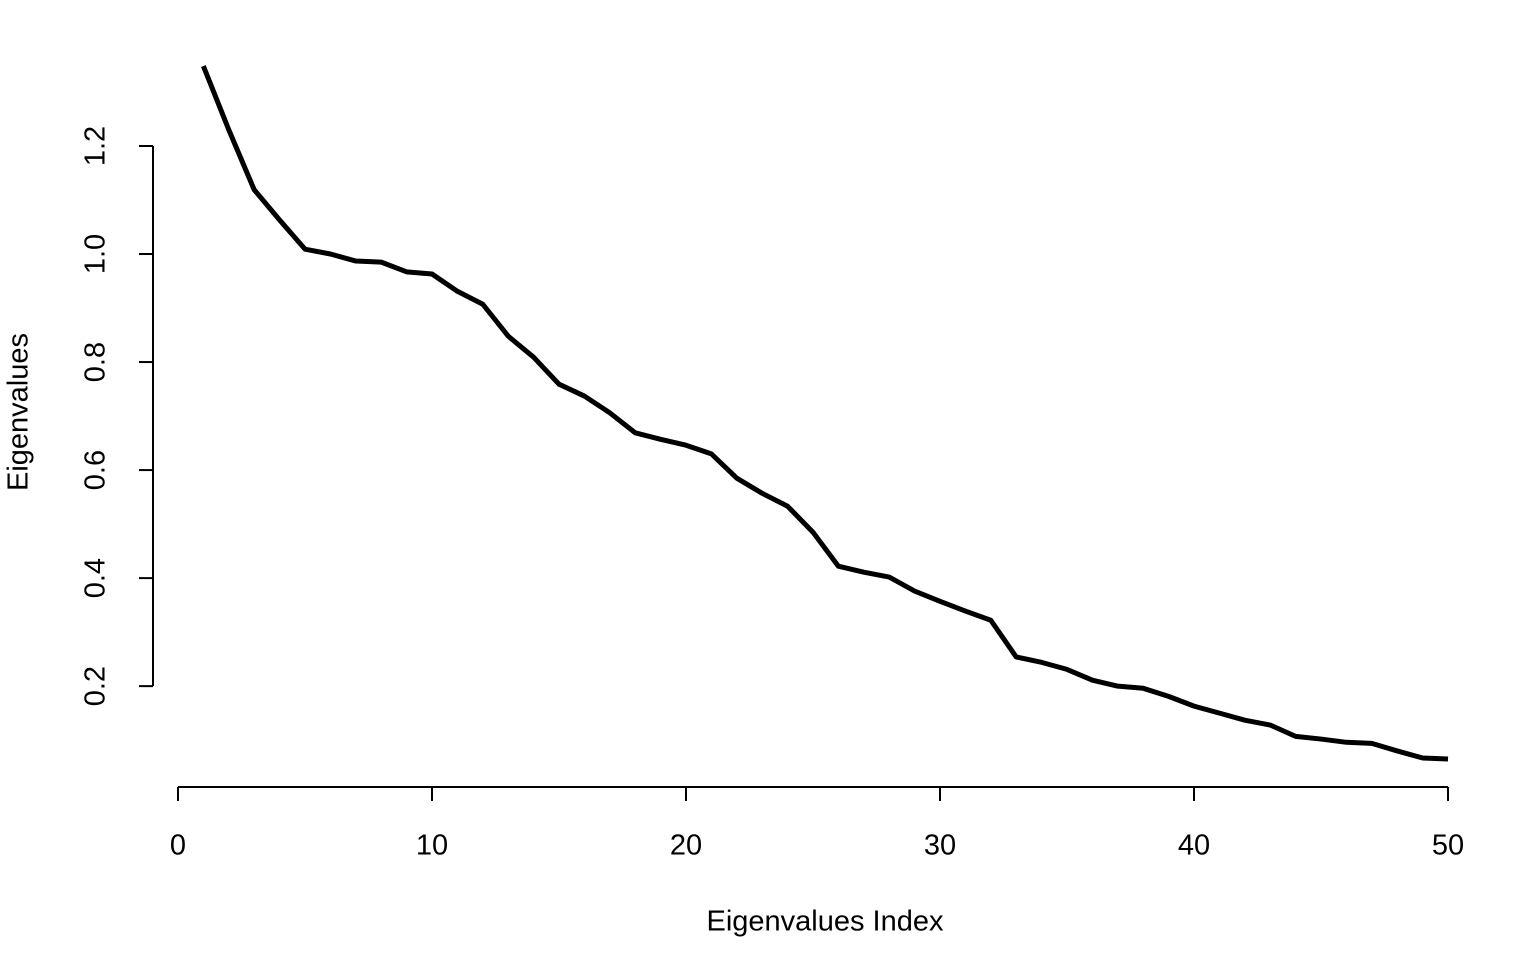 Image resolution: width=1536 pixels, height=960 pixels. What do you see at coordinates (96, 254) in the screenshot?
I see `y-tick-label: 1.0` at bounding box center [96, 254].